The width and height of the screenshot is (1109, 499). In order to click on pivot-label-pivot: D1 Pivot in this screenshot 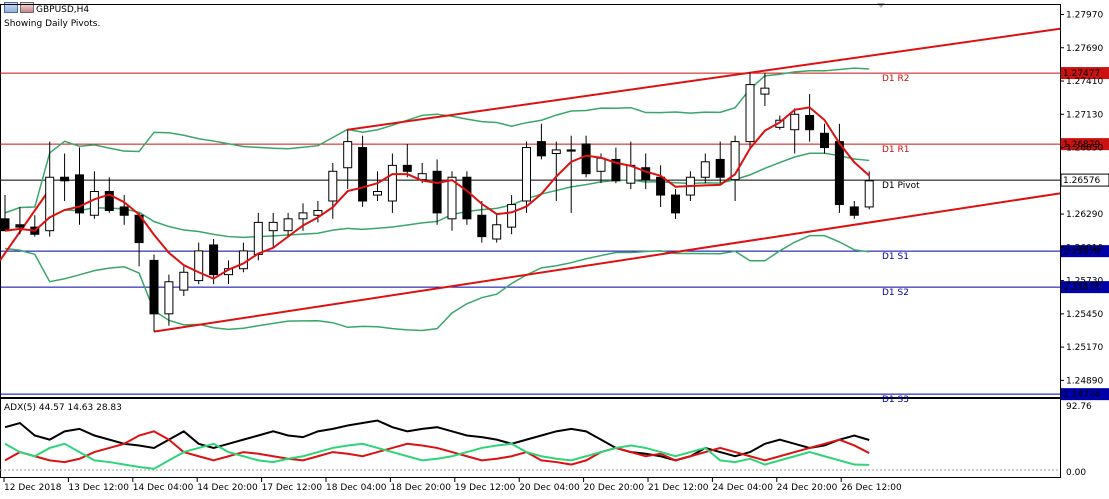, I will do `click(901, 186)`.